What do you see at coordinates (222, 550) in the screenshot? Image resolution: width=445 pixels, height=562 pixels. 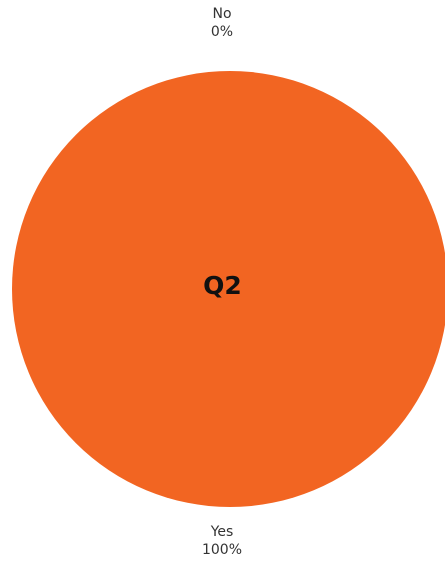 I see `slice-value-yes: 100%` at bounding box center [222, 550].